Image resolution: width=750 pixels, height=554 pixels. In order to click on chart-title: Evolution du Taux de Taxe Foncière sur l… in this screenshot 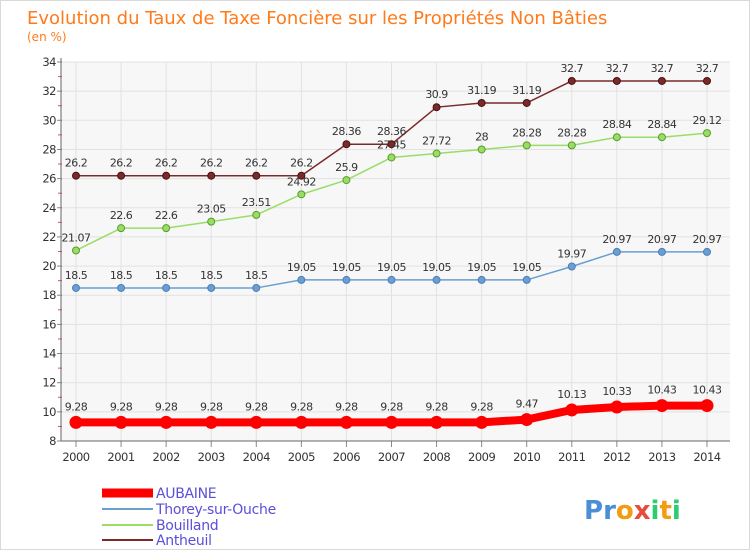, I will do `click(317, 18)`.